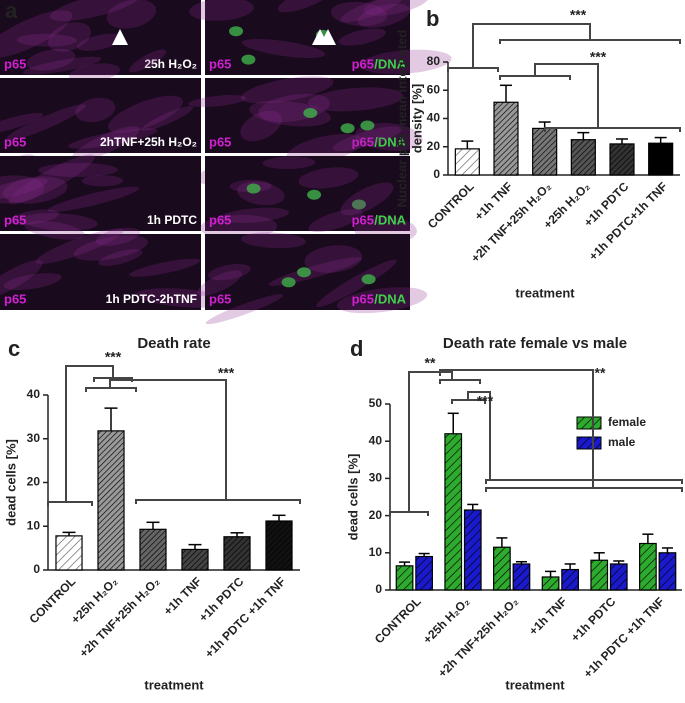  I want to click on y-axis-label: density [%], so click(416, 118).